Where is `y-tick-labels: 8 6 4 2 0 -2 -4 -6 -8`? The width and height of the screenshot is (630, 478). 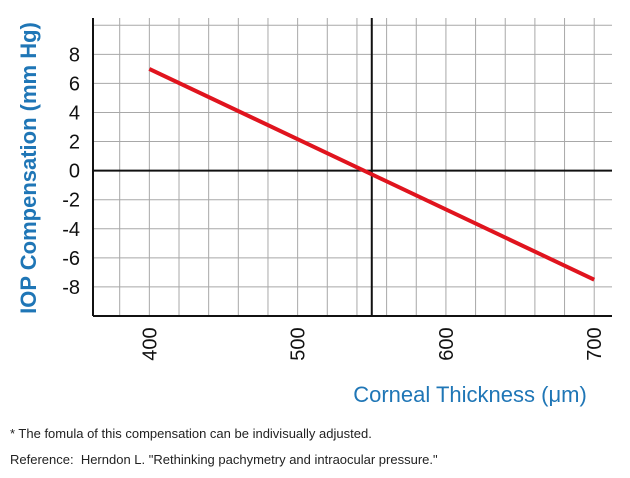
y-tick-labels: 8 6 4 2 0 -2 -4 -6 -8 is located at coordinates (71, 171).